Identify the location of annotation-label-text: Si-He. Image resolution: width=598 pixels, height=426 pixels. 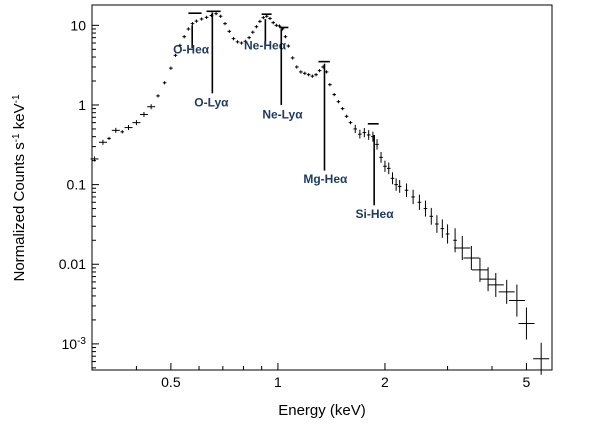
(371, 214).